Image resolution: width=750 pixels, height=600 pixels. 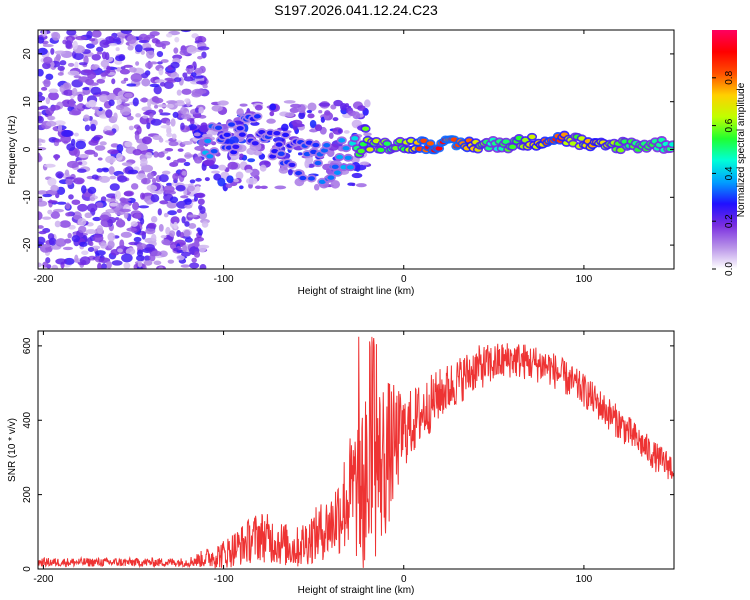 What do you see at coordinates (27, 102) in the screenshot?
I see `spectrogram-y-tick-label: 10` at bounding box center [27, 102].